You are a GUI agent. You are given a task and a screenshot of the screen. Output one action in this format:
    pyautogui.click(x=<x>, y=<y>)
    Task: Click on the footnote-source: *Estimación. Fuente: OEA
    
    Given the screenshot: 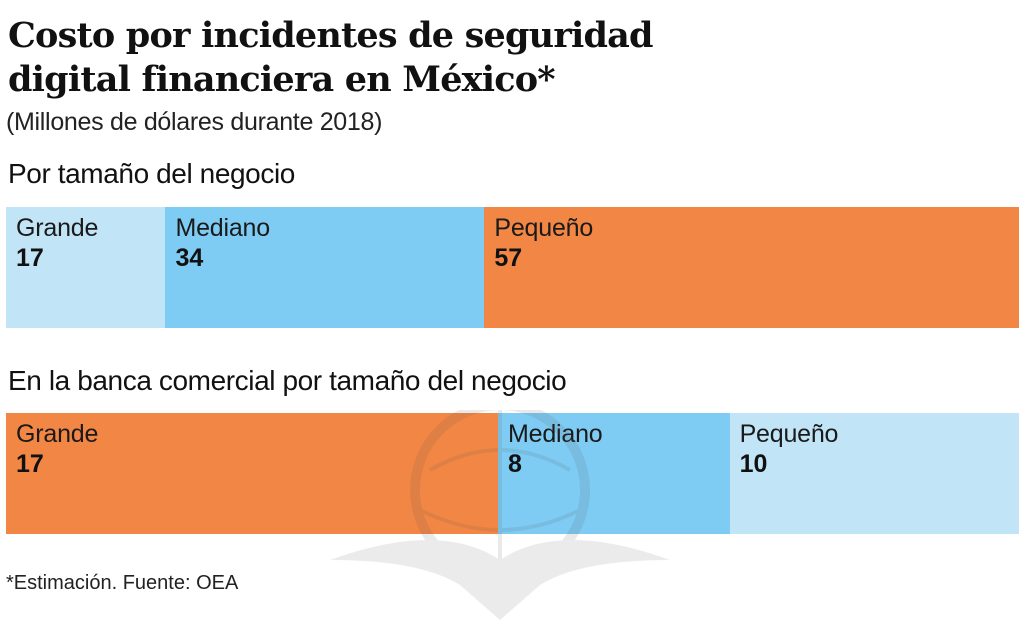 What is the action you would take?
    pyautogui.click(x=122, y=583)
    